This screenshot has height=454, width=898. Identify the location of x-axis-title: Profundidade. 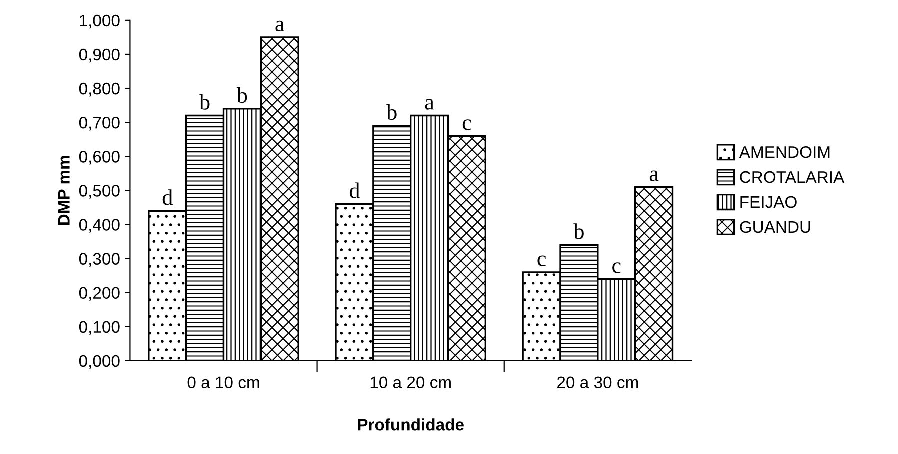
(411, 424).